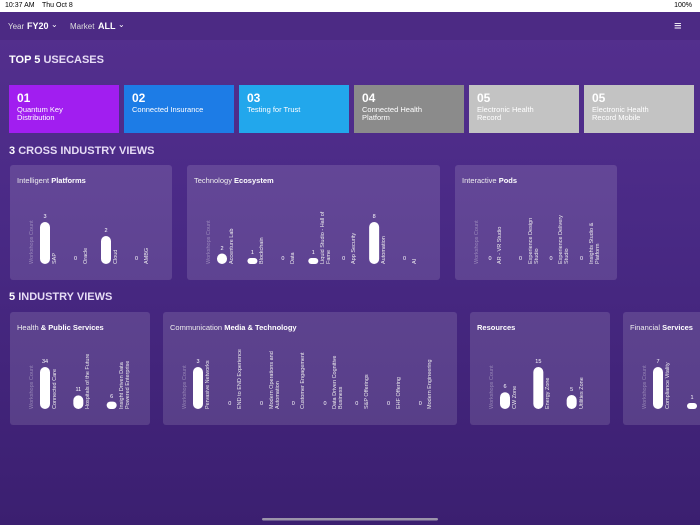 Image resolution: width=700 pixels, height=525 pixels. I want to click on bar-label: CW Zone, so click(515, 397).